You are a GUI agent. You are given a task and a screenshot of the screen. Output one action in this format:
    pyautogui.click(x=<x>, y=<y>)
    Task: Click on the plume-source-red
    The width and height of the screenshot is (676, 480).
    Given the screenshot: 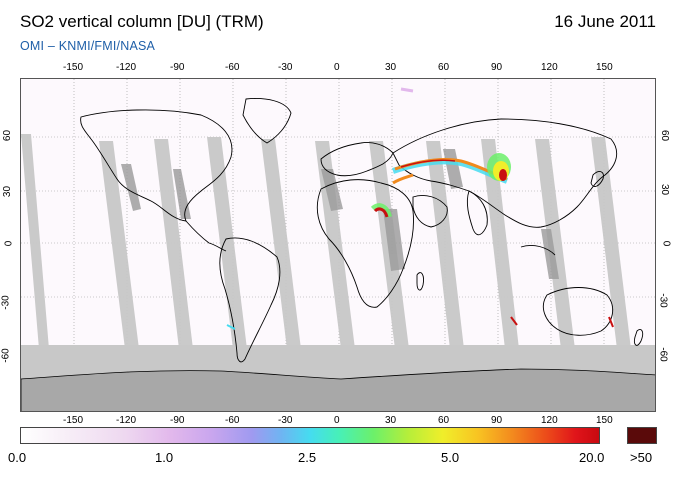 What is the action you would take?
    pyautogui.click(x=381, y=212)
    